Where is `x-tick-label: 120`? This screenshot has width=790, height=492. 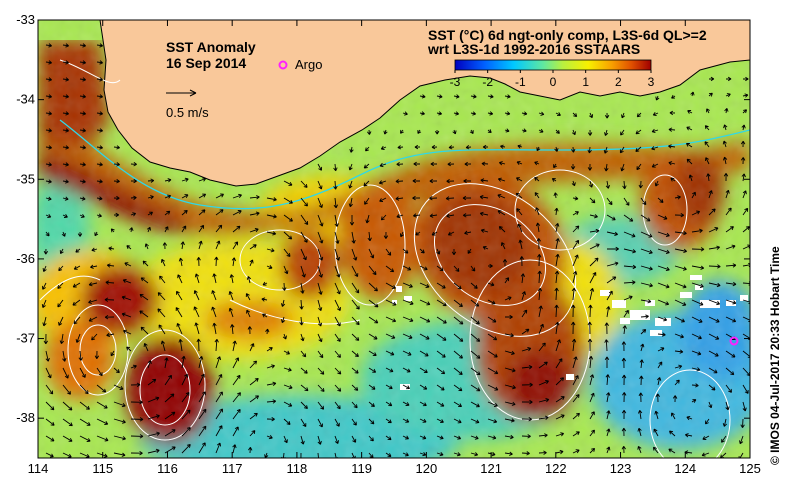
x-tick-label: 120 is located at coordinates (427, 468).